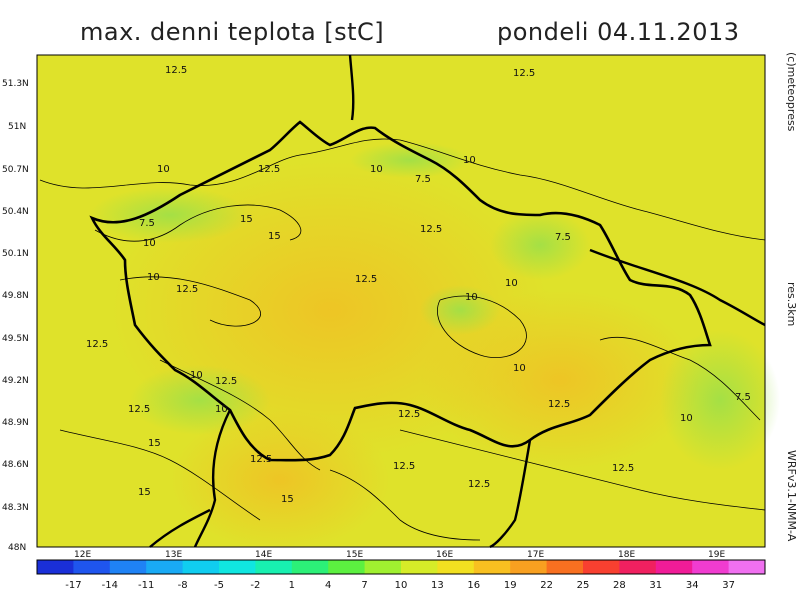 The image size is (800, 600). I want to click on lat-label: 50.7N, so click(15, 170).